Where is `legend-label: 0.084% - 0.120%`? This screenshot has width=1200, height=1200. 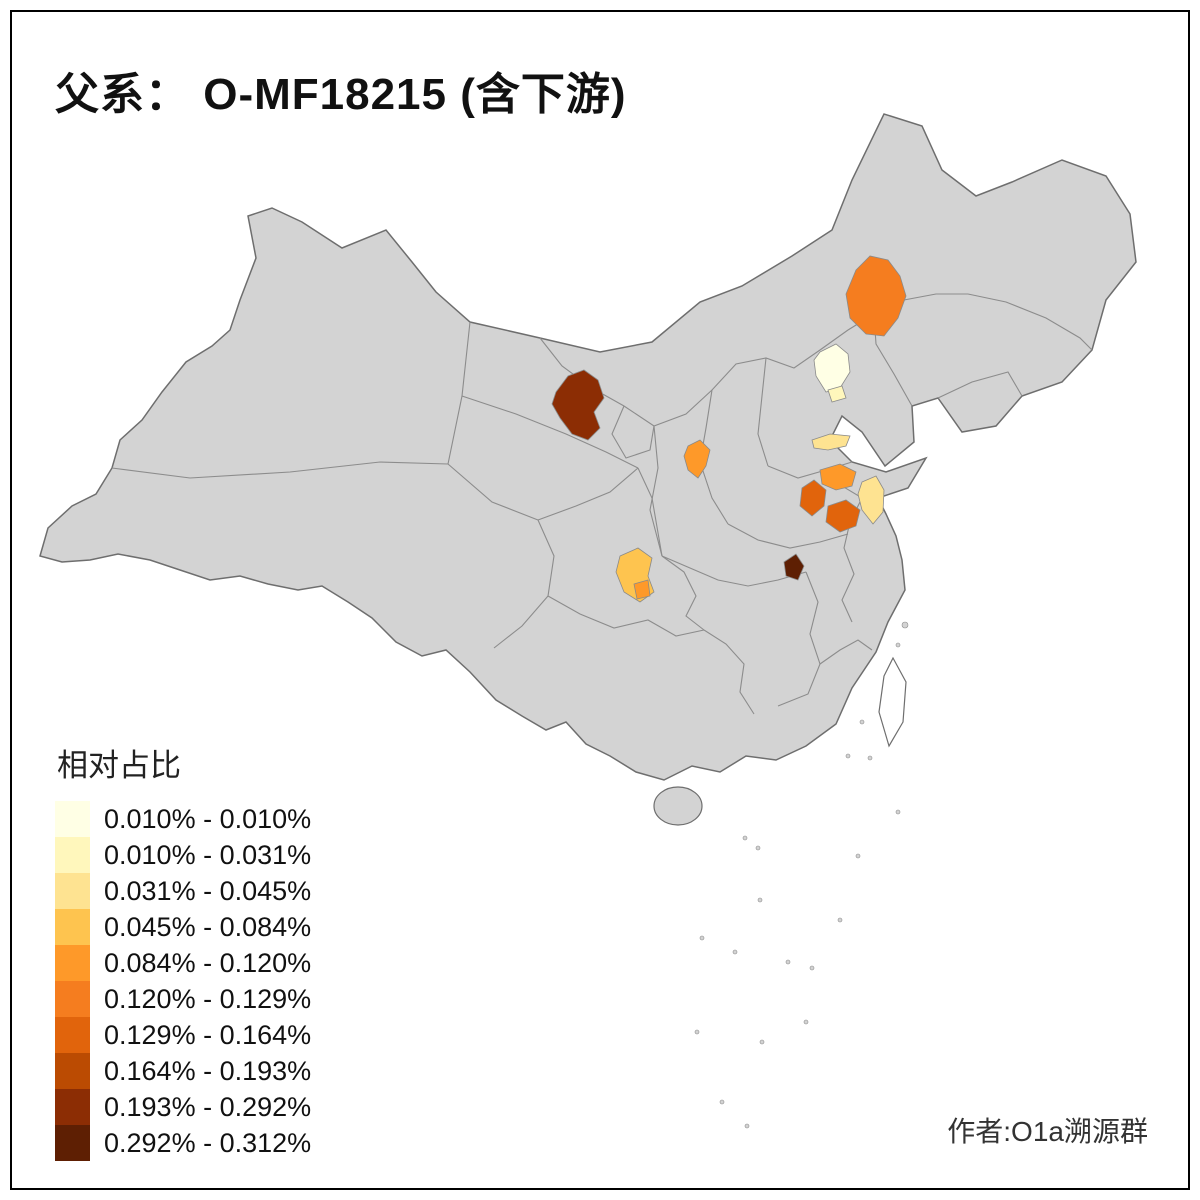
legend-label: 0.084% - 0.120% is located at coordinates (208, 962).